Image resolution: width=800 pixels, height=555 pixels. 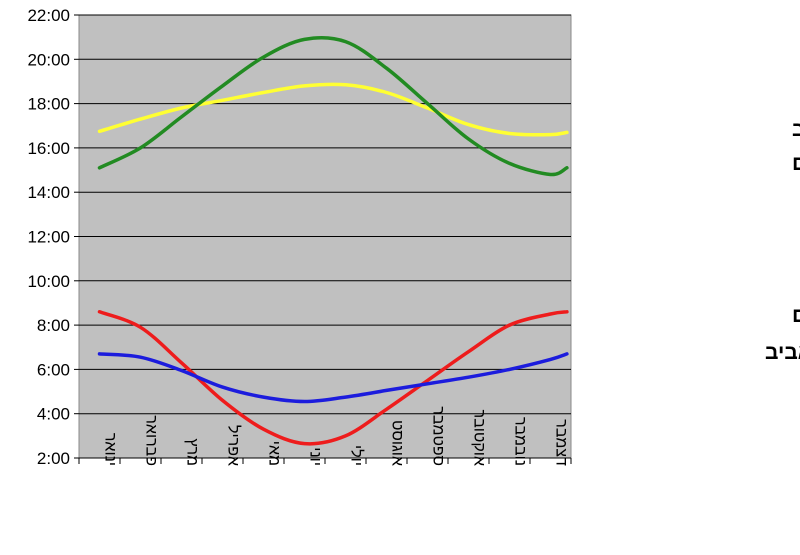 What do you see at coordinates (796, 129) in the screenshot?
I see `series-label-sunset-telaviv: שקיעה בתל-אביב` at bounding box center [796, 129].